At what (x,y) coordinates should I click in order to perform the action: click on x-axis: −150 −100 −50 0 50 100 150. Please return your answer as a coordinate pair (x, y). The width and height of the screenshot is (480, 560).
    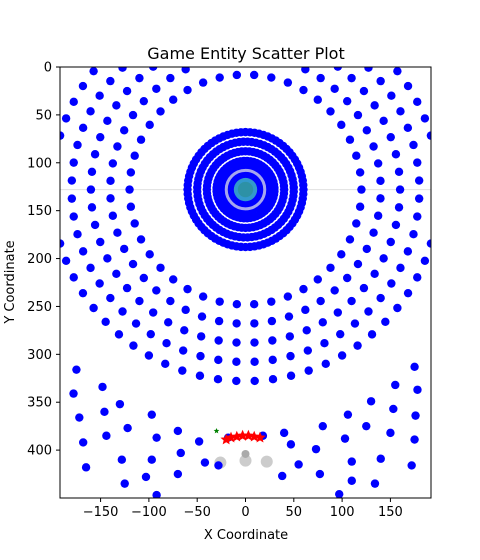
    Looking at the image, I should click on (243, 509).